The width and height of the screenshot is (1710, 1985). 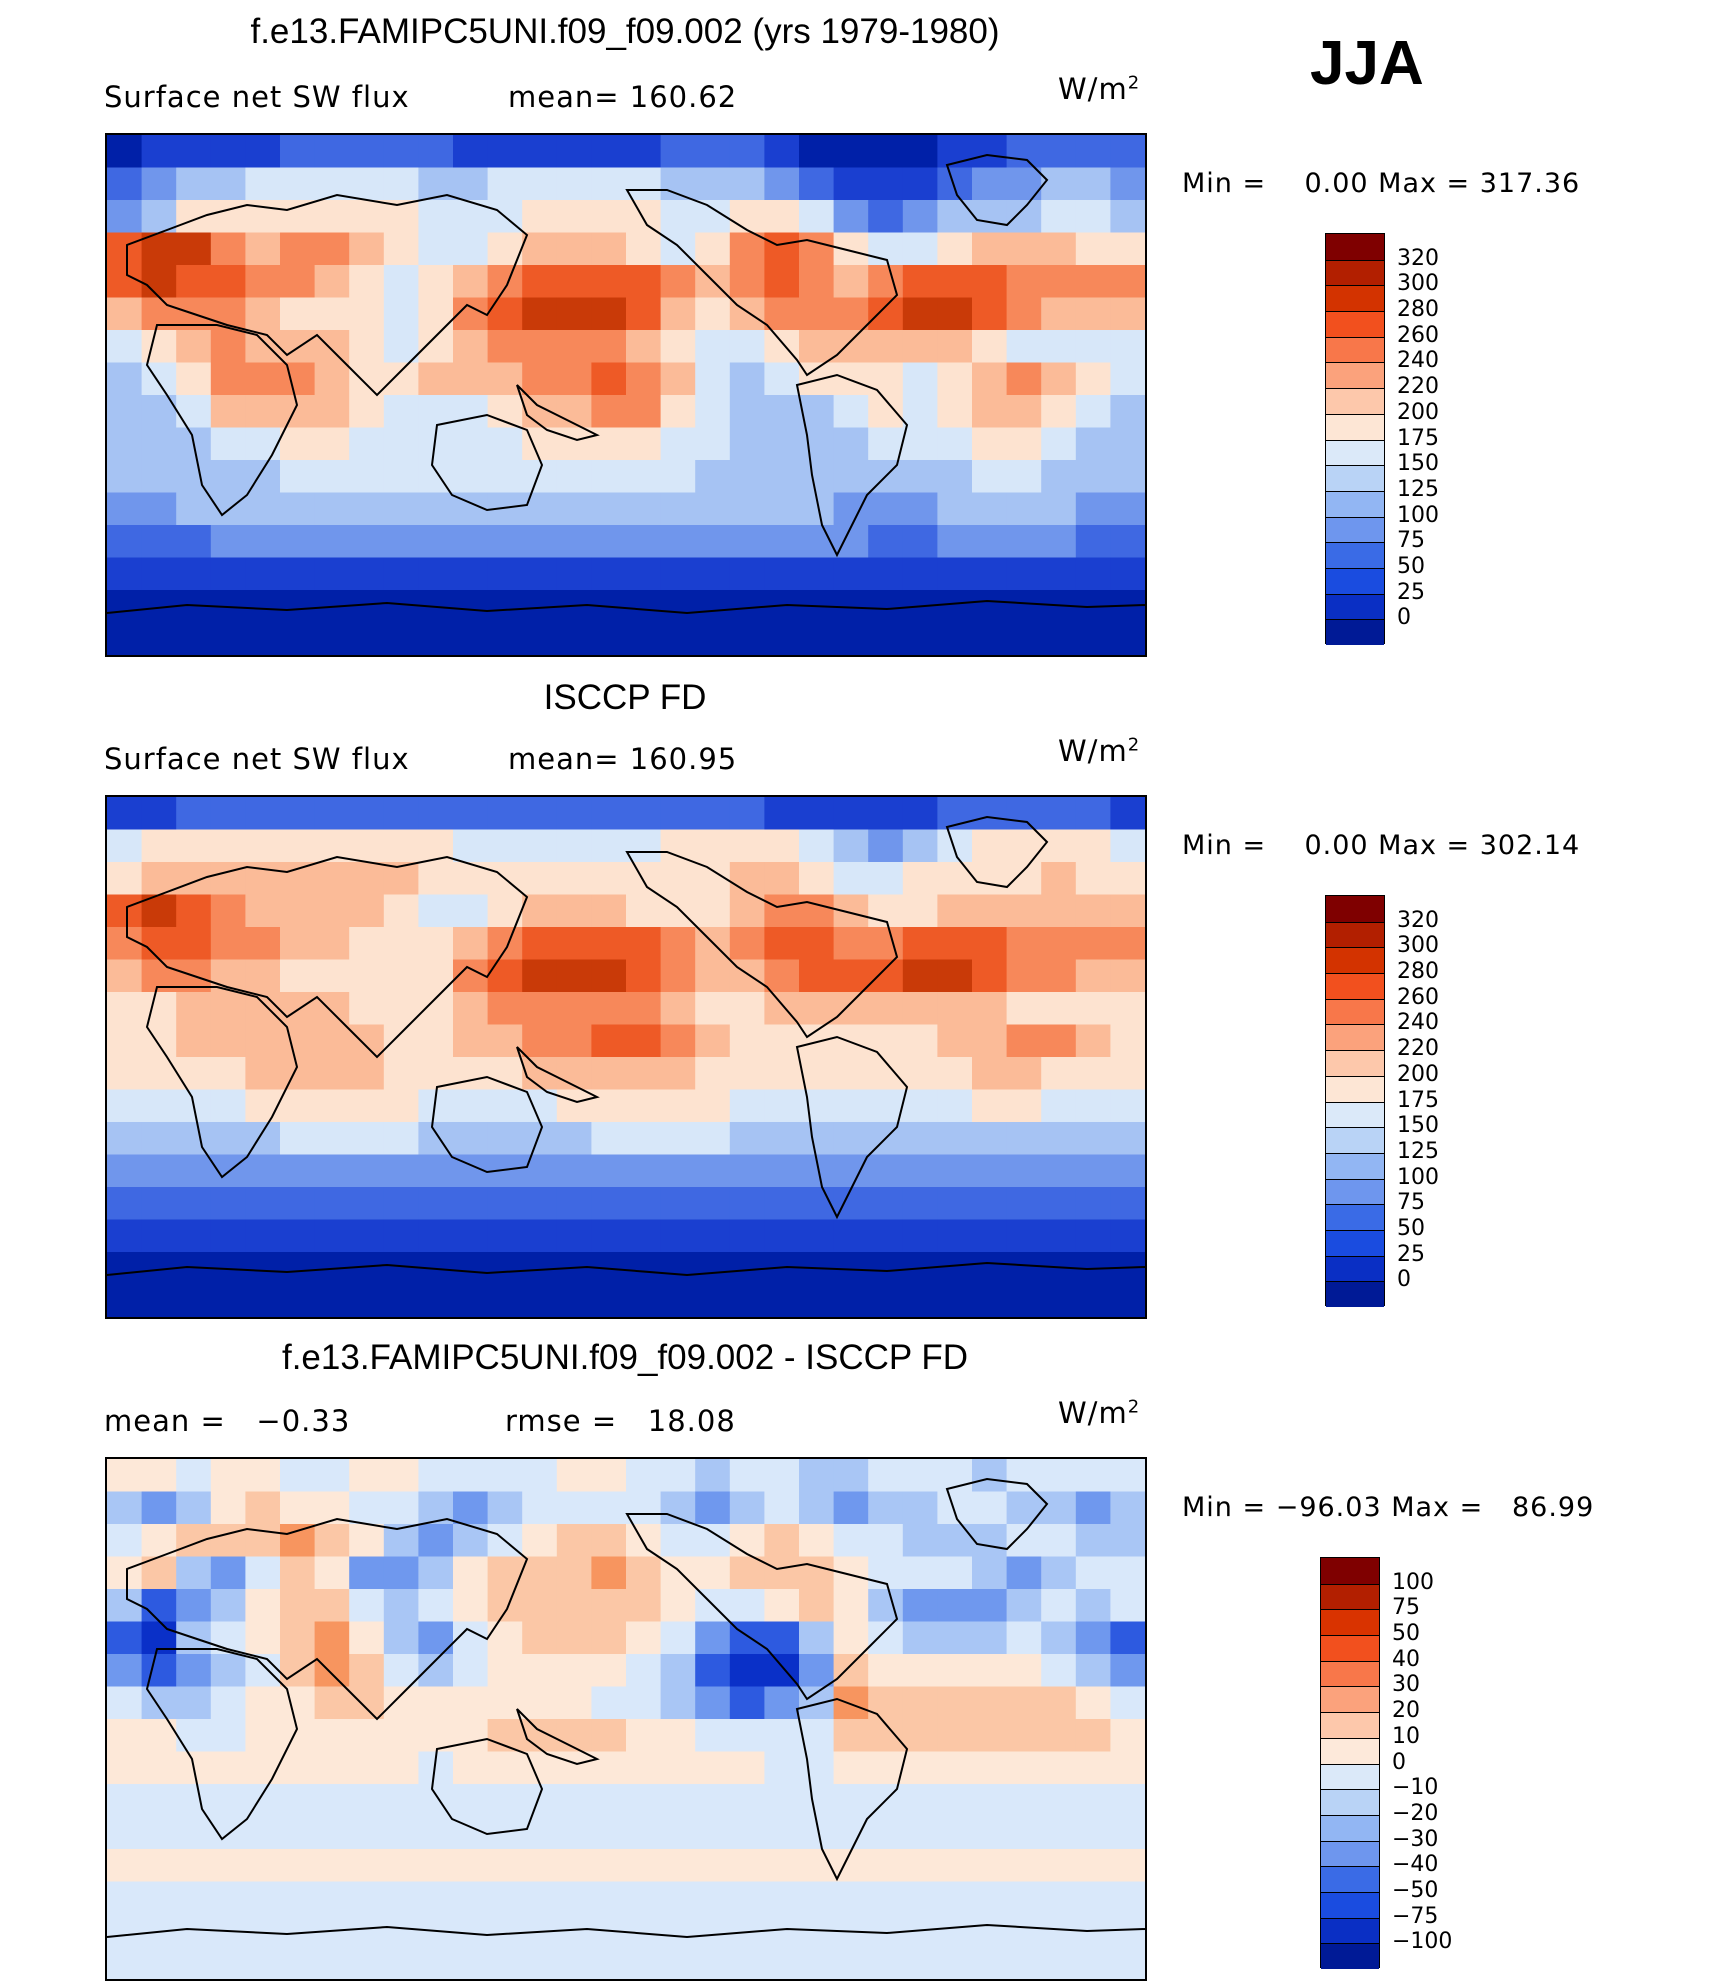 I want to click on panel-3-mean-label: mean = −0.33, so click(x=227, y=1421).